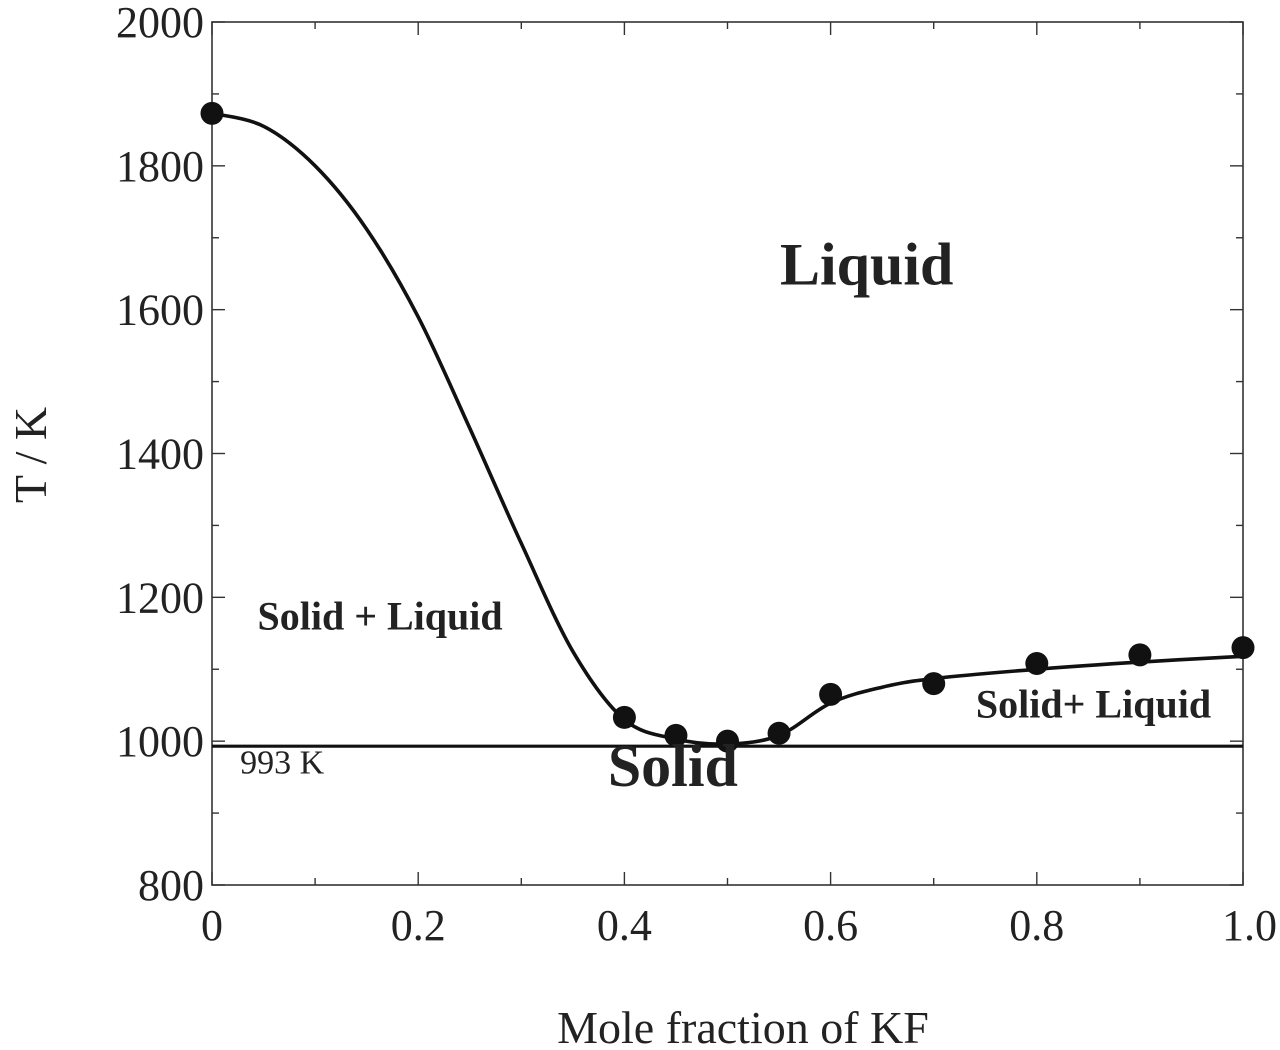  What do you see at coordinates (379, 616) in the screenshot?
I see `region-label-solid-liquid-left: Solid + Liquid` at bounding box center [379, 616].